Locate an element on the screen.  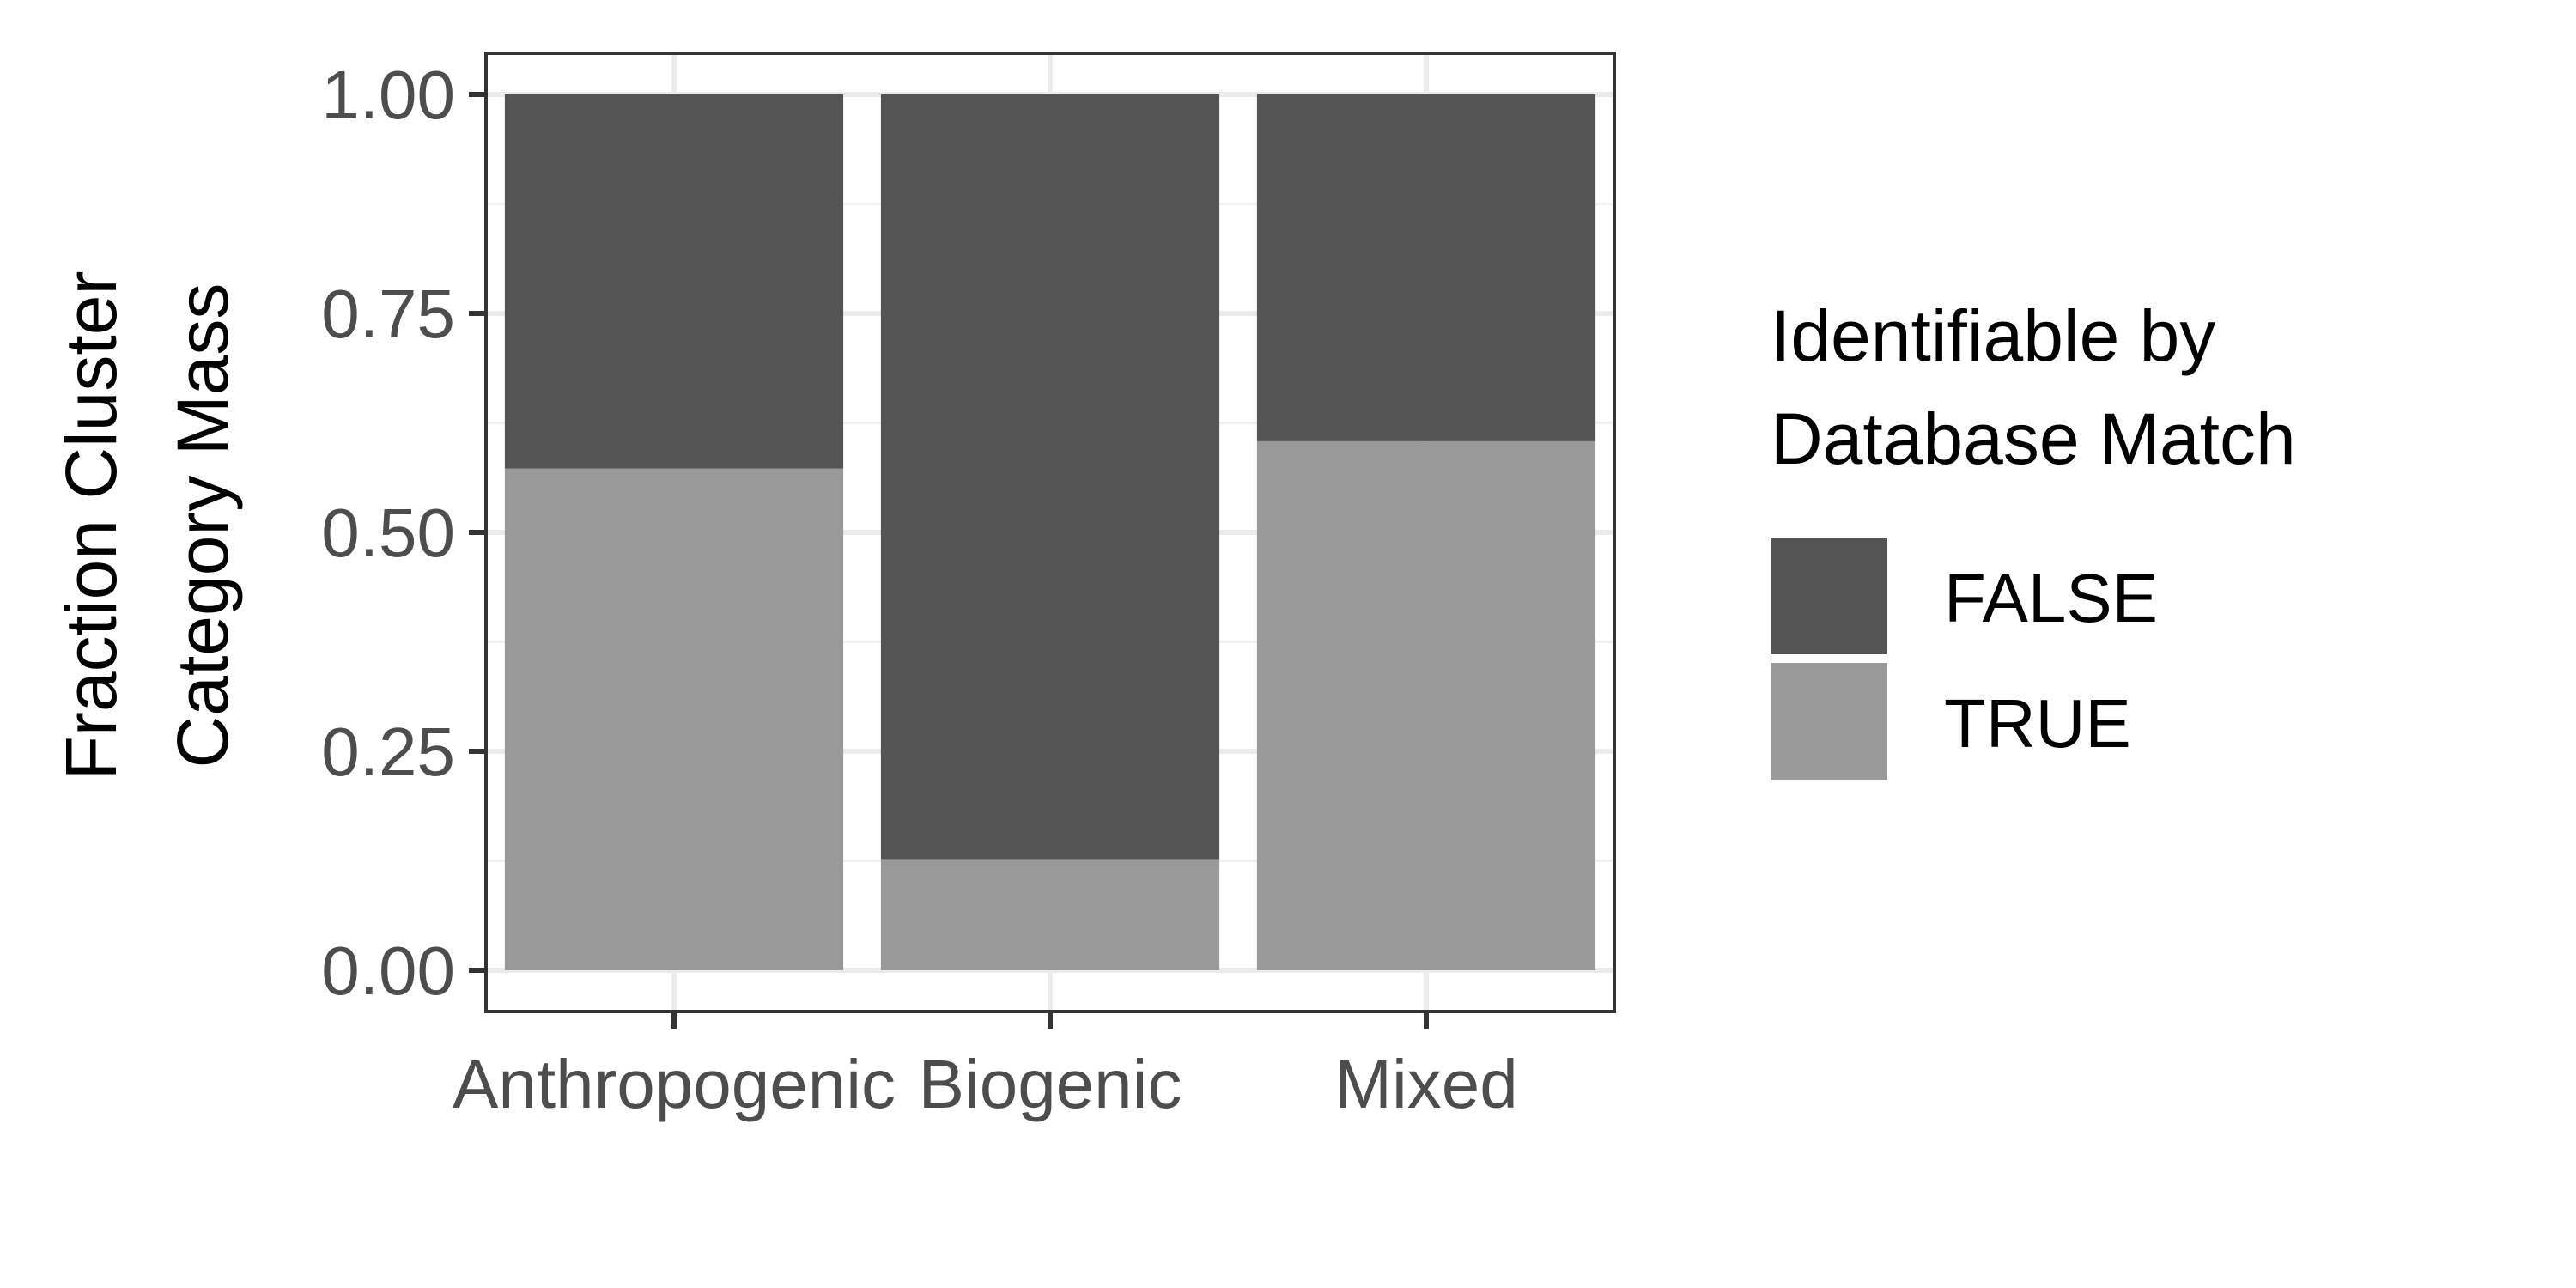
legend-title-line-2: Database Match is located at coordinates (2033, 439).